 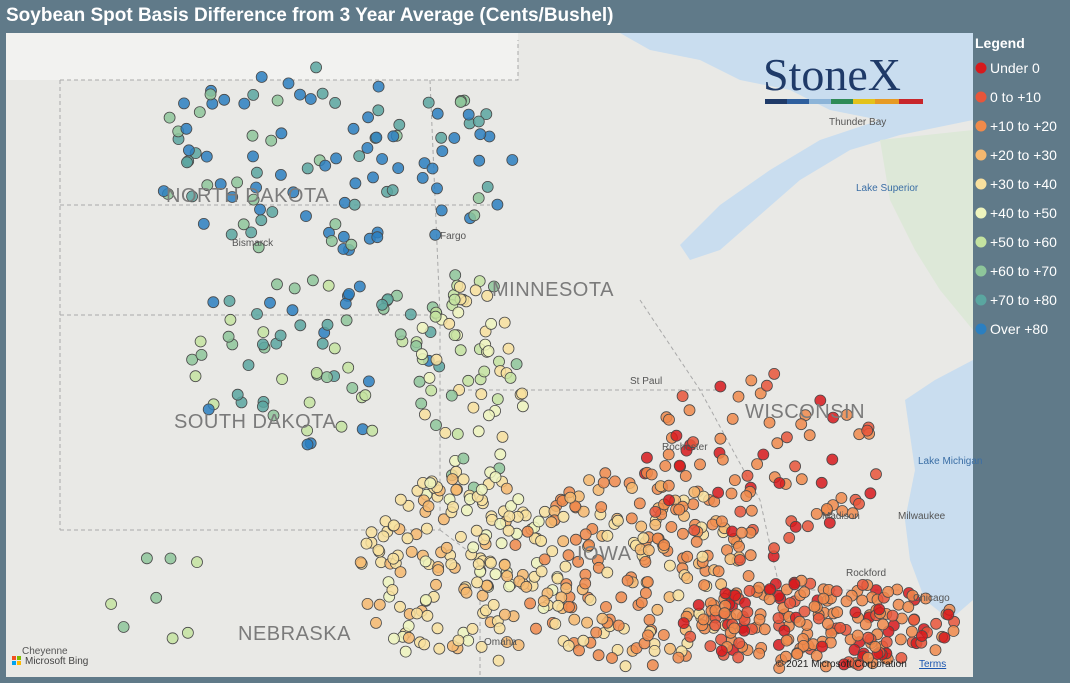 What do you see at coordinates (932, 664) in the screenshot?
I see `terms-link: Terms` at bounding box center [932, 664].